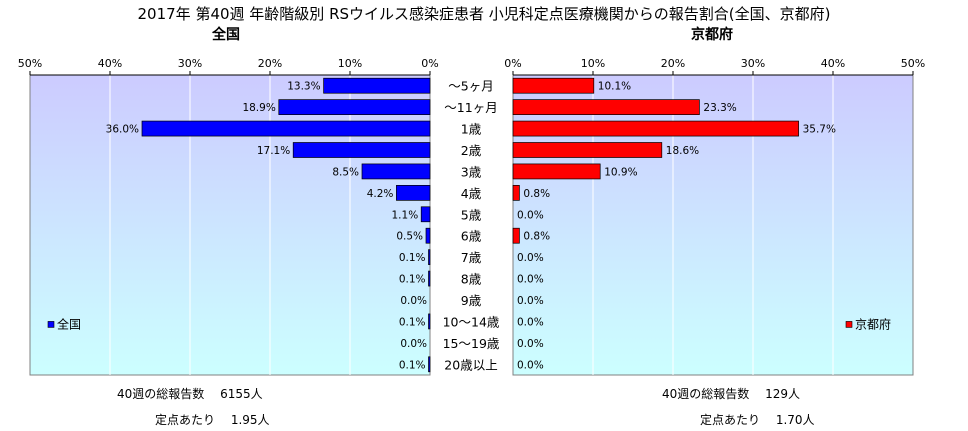 Image resolution: width=968 pixels, height=431 pixels. What do you see at coordinates (30, 63) in the screenshot?
I see `national-tick-label: 50%` at bounding box center [30, 63].